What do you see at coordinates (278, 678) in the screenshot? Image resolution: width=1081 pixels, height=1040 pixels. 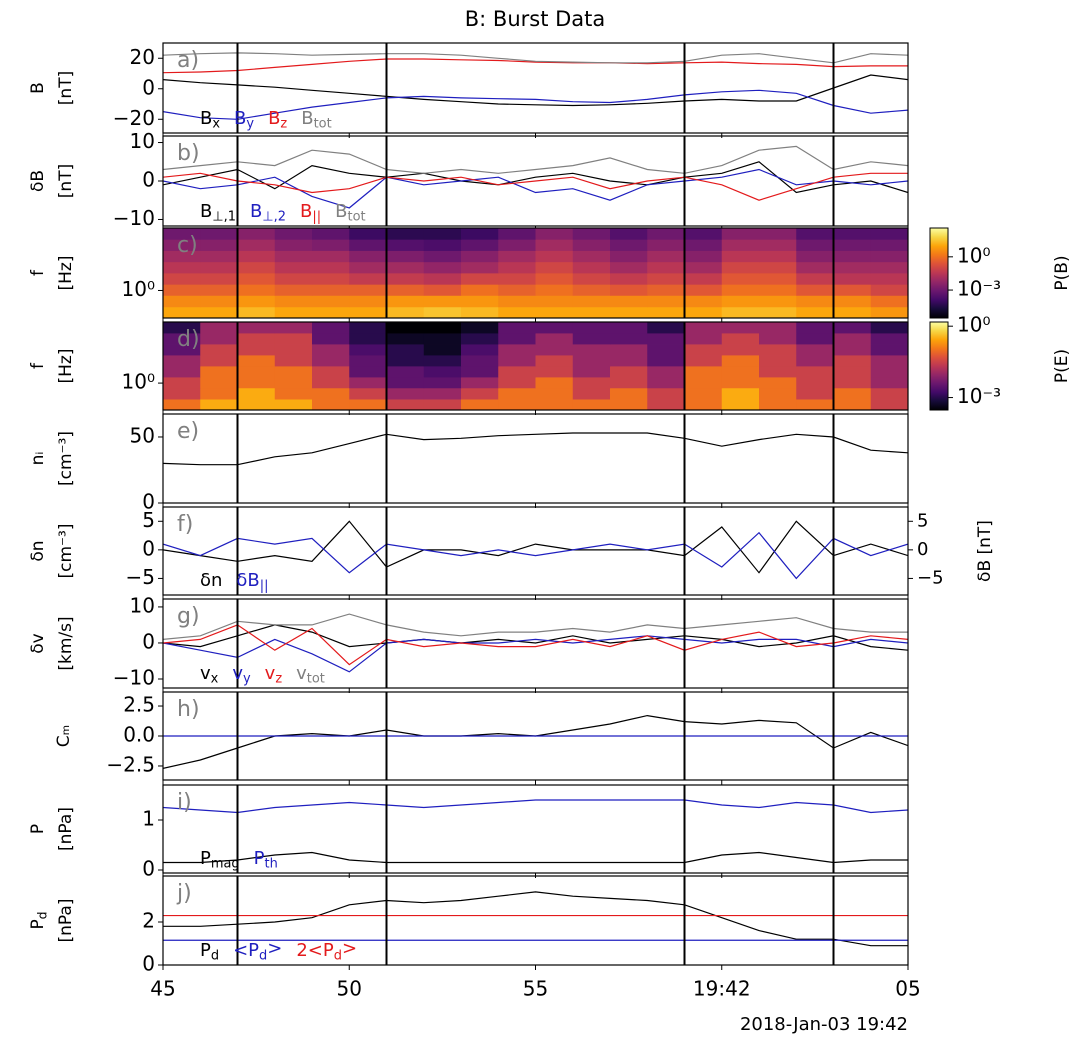 I see `text-subscript: z` at bounding box center [278, 678].